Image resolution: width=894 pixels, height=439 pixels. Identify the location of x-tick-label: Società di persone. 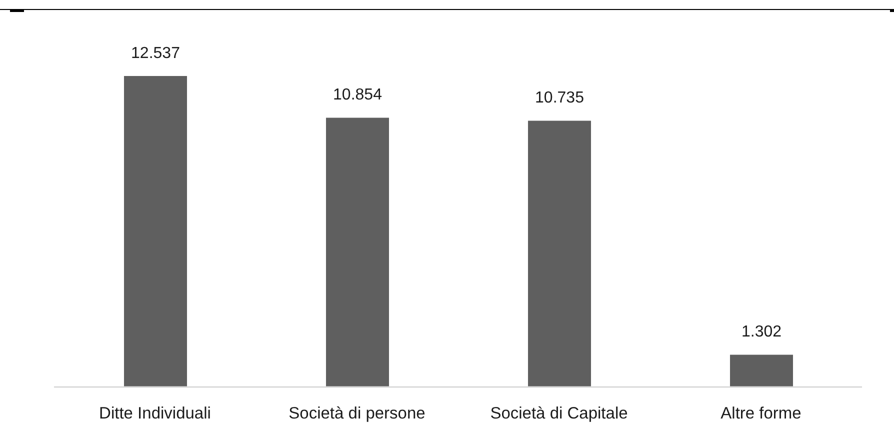
(357, 413).